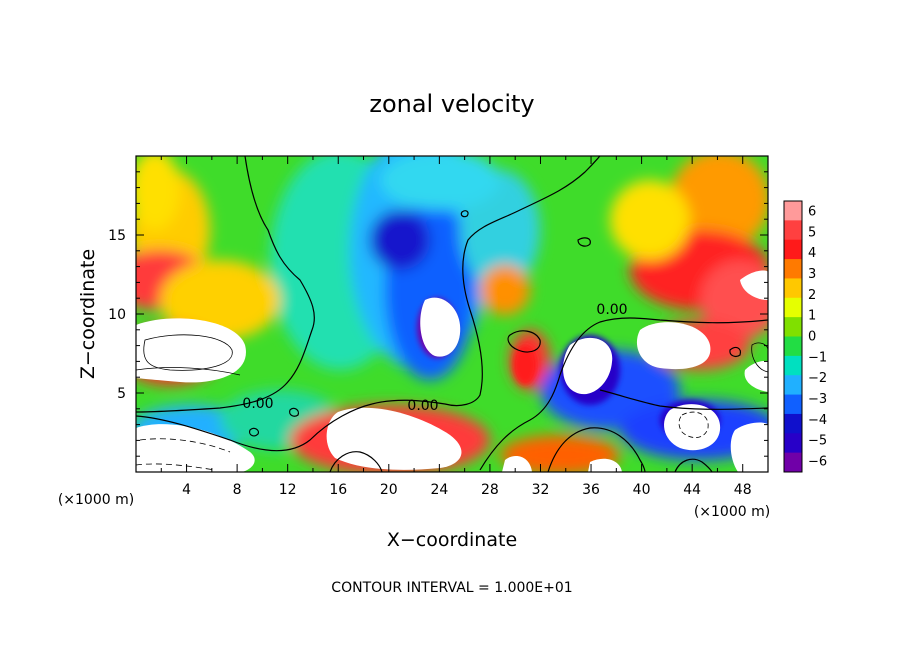 The width and height of the screenshot is (904, 654). I want to click on x-tick-label: 20, so click(389, 490).